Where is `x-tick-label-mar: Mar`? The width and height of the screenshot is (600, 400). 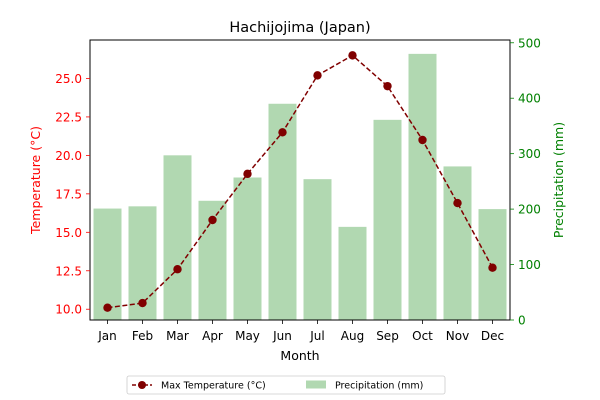 x-tick-label-mar: Mar is located at coordinates (177, 336).